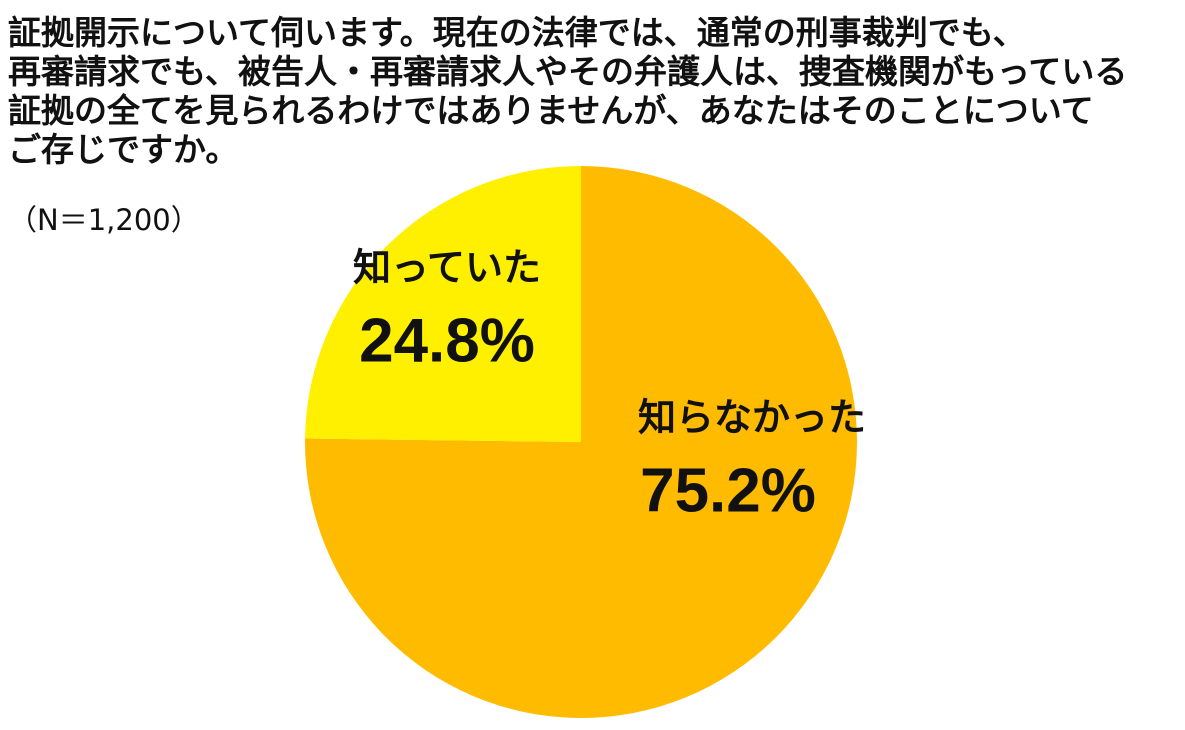 This screenshot has width=1185, height=730. I want to click on slice-label: 知っていた, so click(447, 268).